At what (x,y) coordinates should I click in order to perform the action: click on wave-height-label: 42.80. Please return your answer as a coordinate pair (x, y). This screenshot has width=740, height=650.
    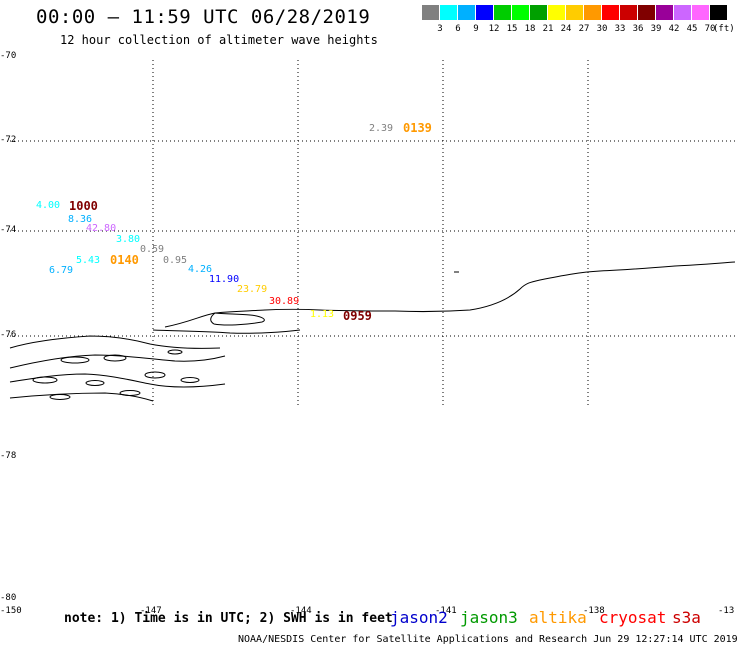
    Looking at the image, I should click on (101, 228).